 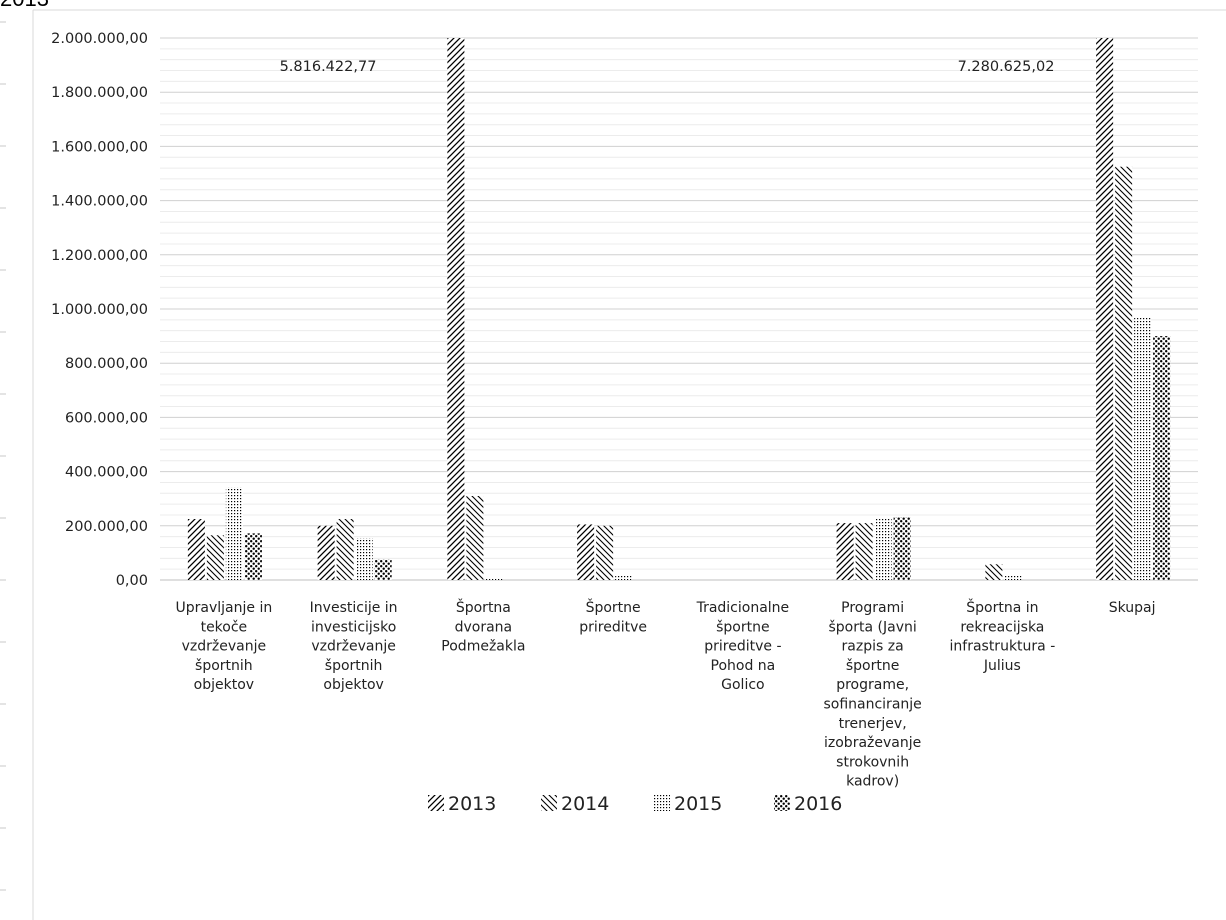 I want to click on y-tick-label: 0,00, so click(x=132, y=581).